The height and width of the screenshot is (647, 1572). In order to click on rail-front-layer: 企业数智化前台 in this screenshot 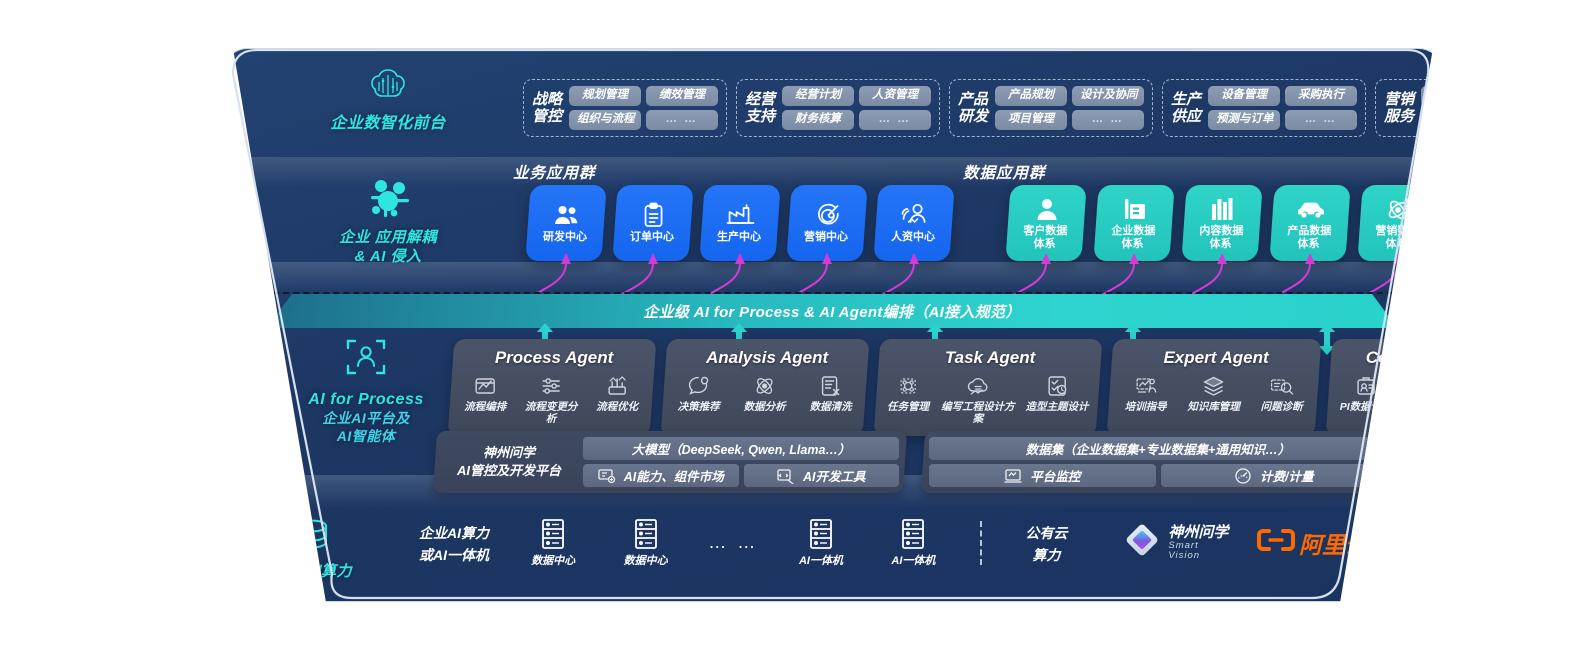, I will do `click(388, 99)`.